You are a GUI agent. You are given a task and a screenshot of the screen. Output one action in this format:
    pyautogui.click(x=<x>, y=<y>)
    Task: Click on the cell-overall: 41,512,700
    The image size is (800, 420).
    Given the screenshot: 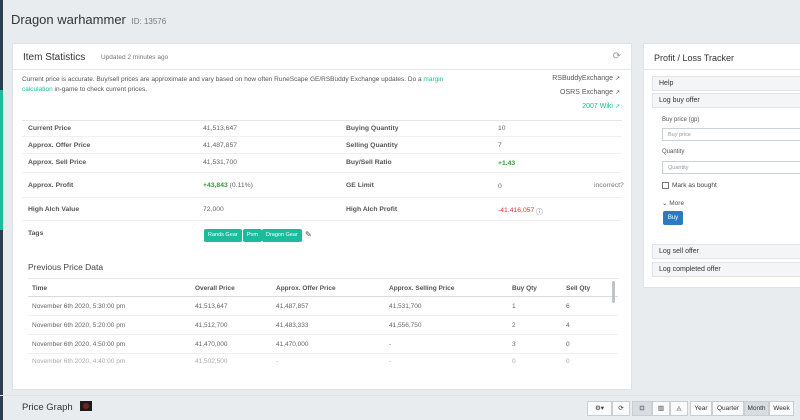 What is the action you would take?
    pyautogui.click(x=211, y=325)
    